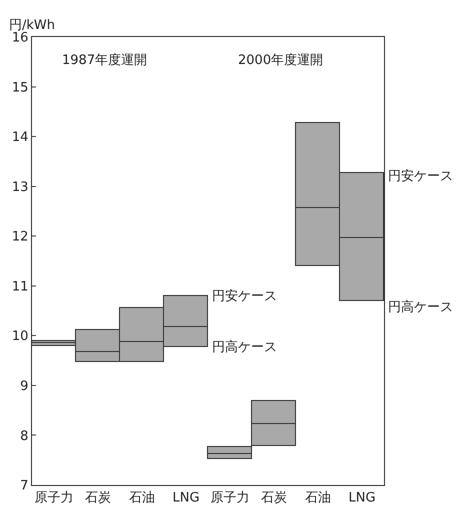 Image resolution: width=468 pixels, height=517 pixels. What do you see at coordinates (20, 88) in the screenshot?
I see `y-tick-label: 15` at bounding box center [20, 88].